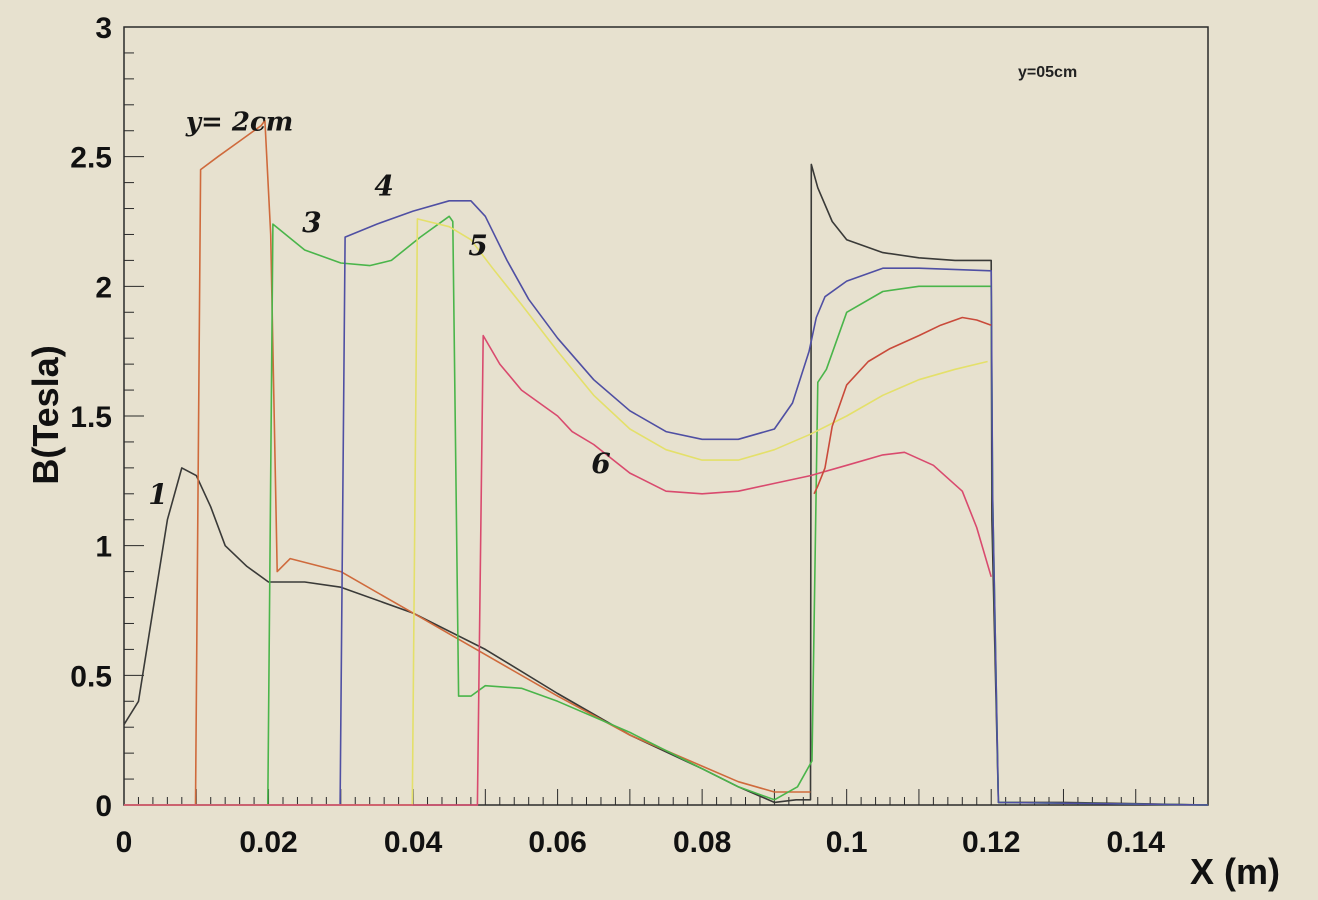 The image size is (1318, 900). What do you see at coordinates (311, 222) in the screenshot?
I see `annotation-label: 3` at bounding box center [311, 222].